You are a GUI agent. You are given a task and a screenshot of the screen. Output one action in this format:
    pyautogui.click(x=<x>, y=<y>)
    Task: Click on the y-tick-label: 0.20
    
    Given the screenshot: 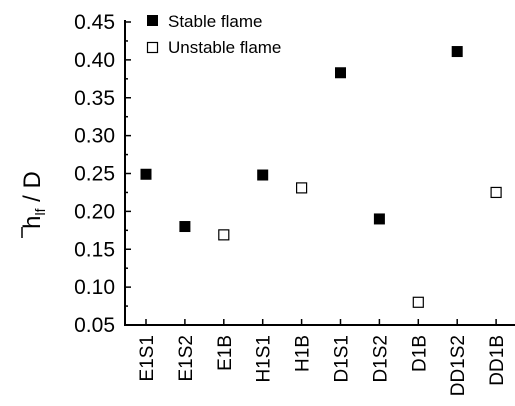 What is the action you would take?
    pyautogui.click(x=94, y=211)
    